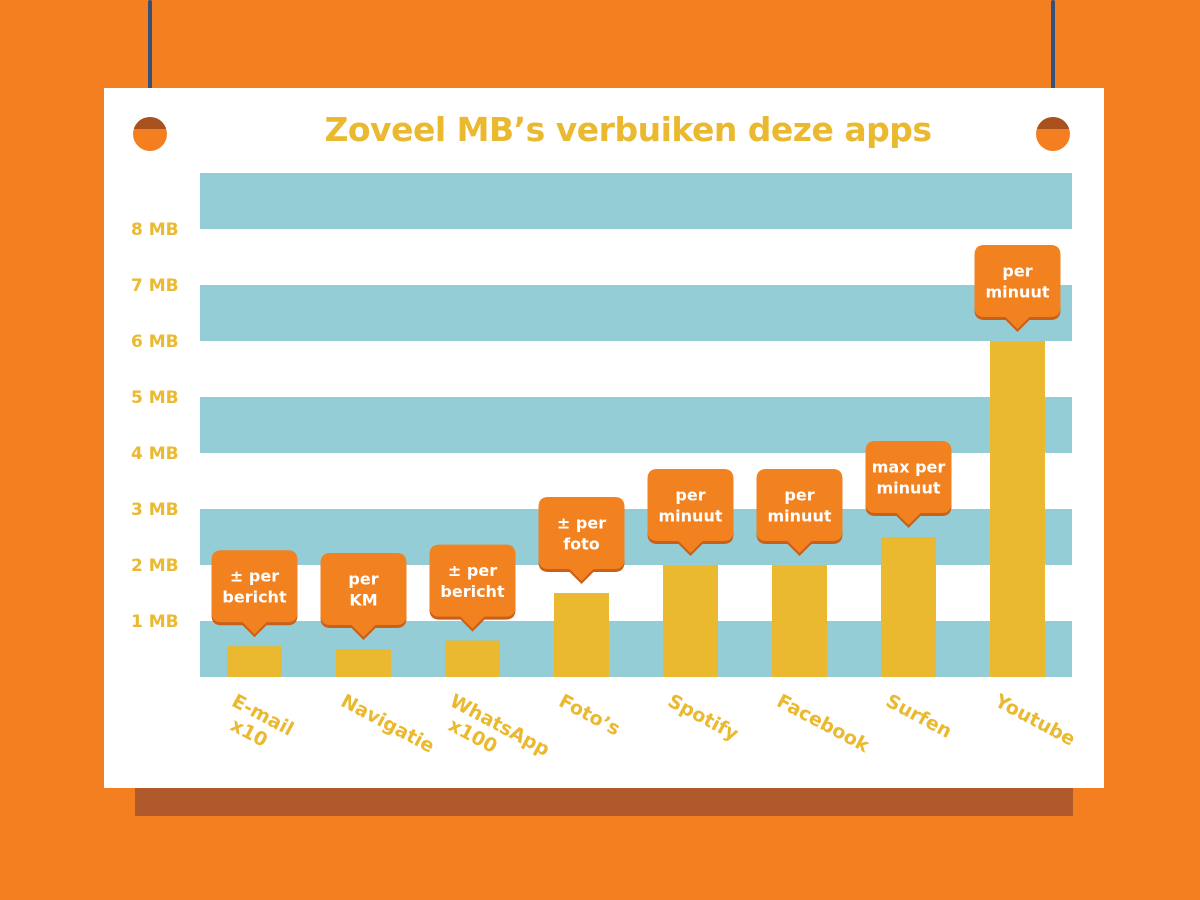 The width and height of the screenshot is (1200, 900). I want to click on x-category-label: Foto’s, so click(589, 715).